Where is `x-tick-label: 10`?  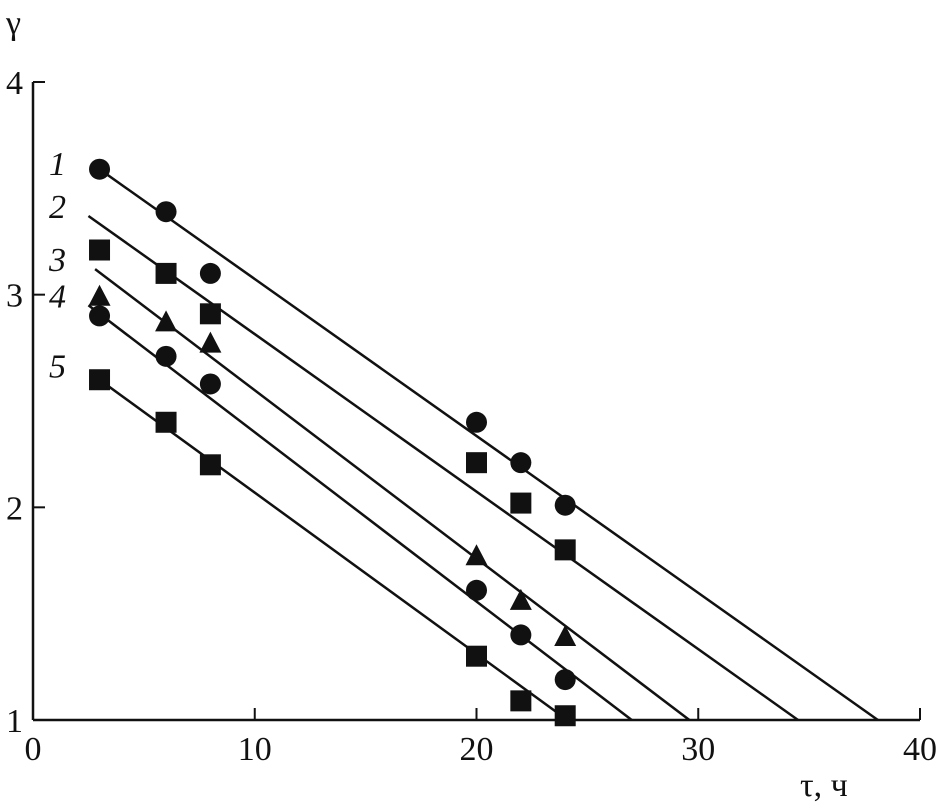
x-tick-label: 10 is located at coordinates (255, 749).